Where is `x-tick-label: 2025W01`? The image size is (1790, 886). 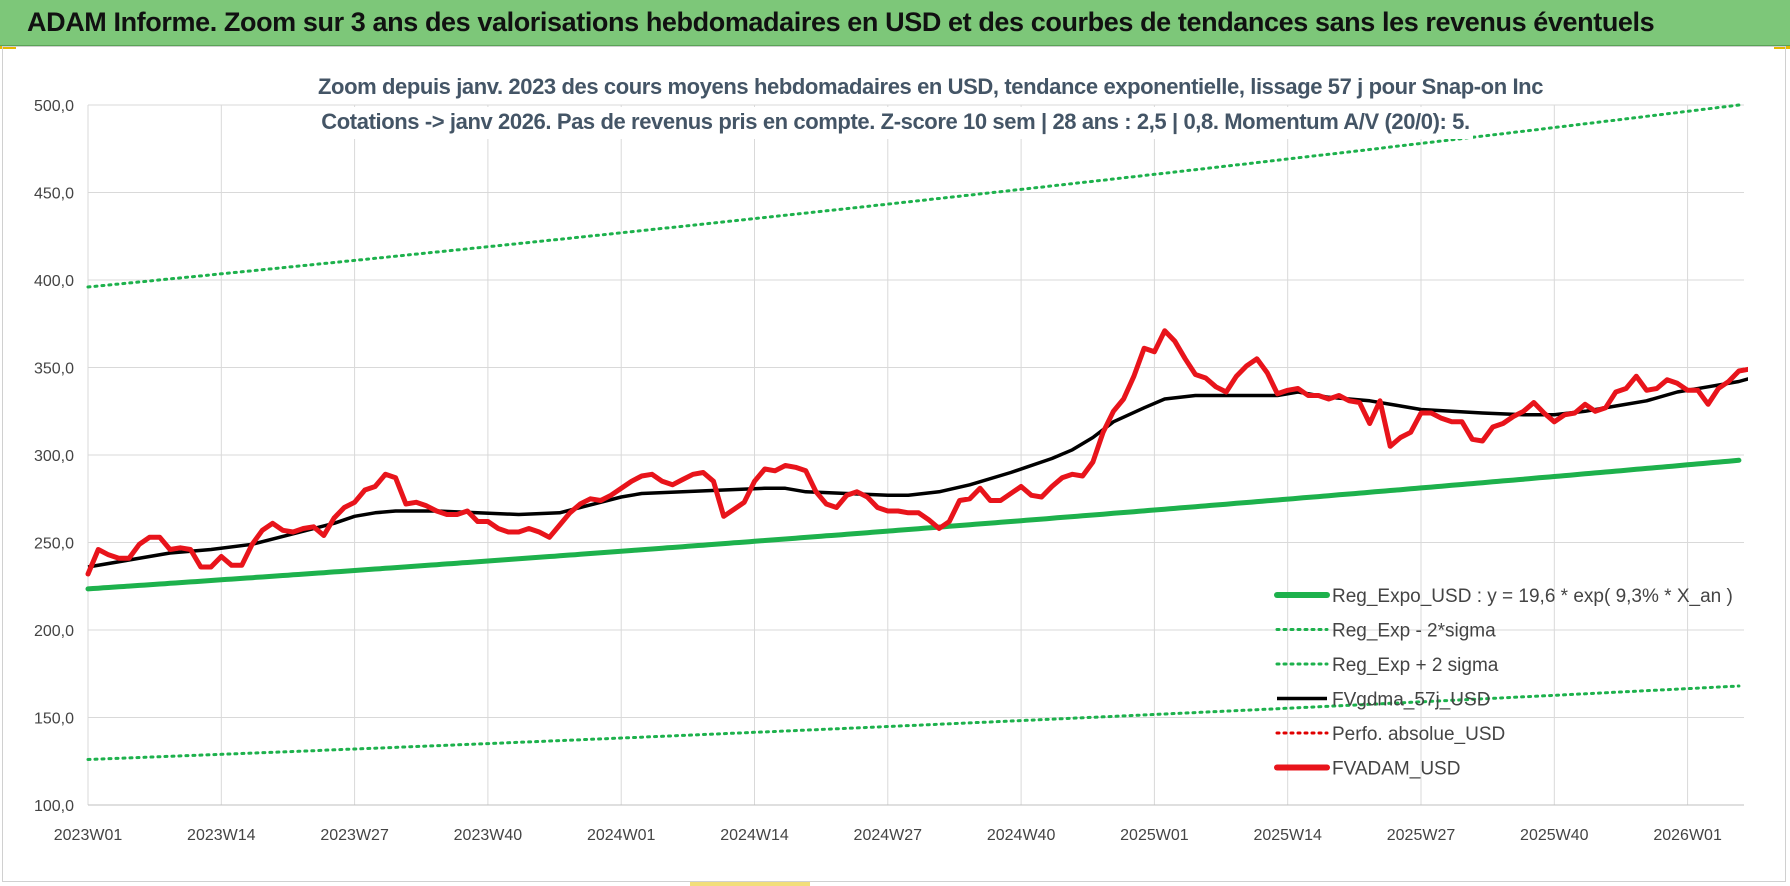 x-tick-label: 2025W01 is located at coordinates (1154, 835).